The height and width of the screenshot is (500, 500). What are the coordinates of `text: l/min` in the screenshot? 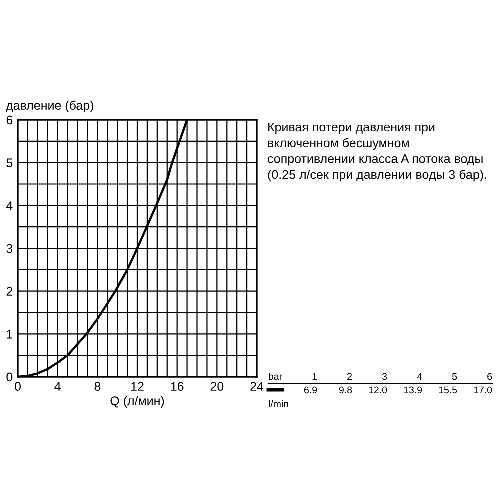 It's located at (278, 404).